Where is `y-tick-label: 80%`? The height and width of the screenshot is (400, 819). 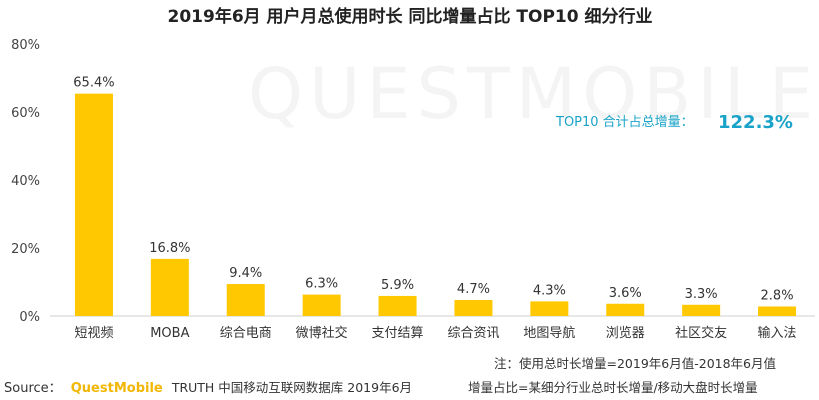 y-tick-label: 80% is located at coordinates (25, 45).